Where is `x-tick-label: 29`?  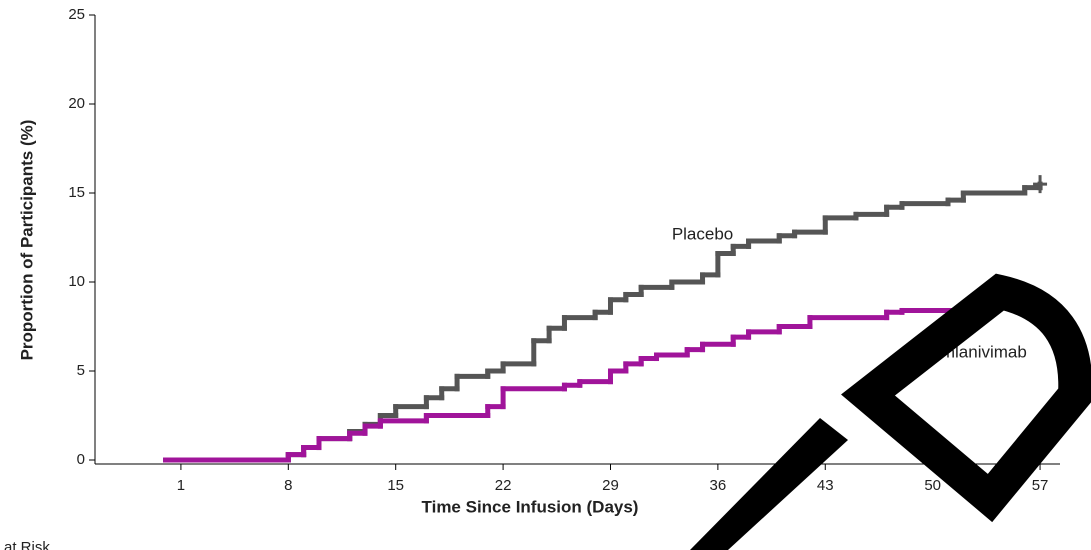 x-tick-label: 29 is located at coordinates (610, 485).